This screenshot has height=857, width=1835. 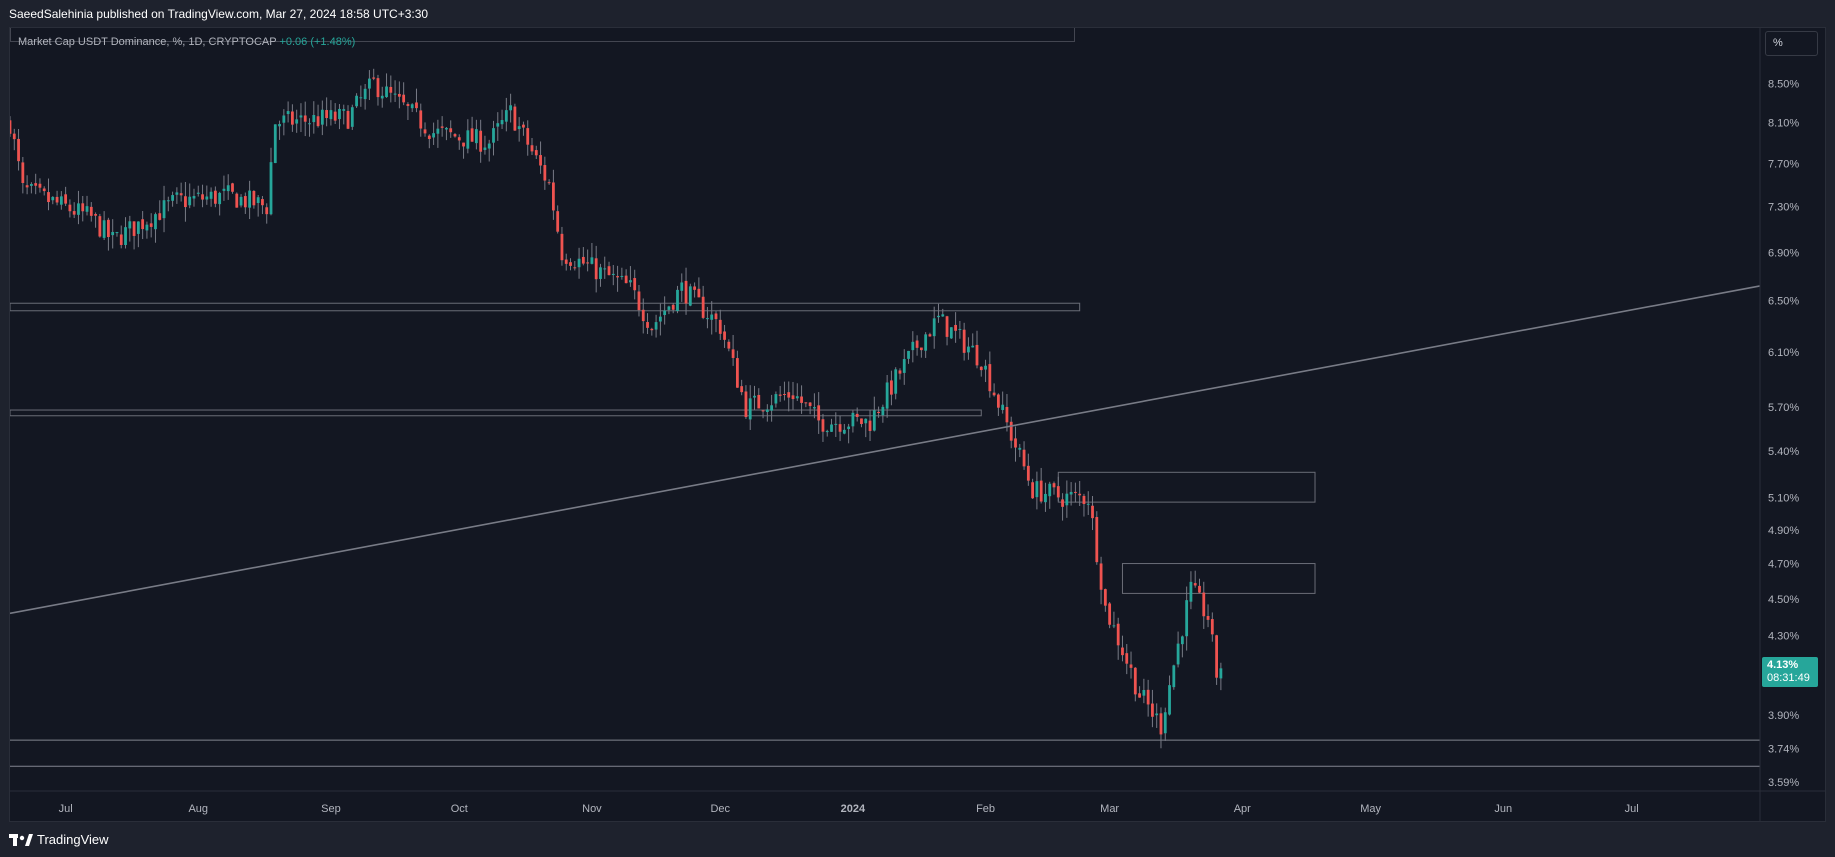 What do you see at coordinates (1790, 672) in the screenshot?
I see `last-price-label: 4.13% 08:31:49` at bounding box center [1790, 672].